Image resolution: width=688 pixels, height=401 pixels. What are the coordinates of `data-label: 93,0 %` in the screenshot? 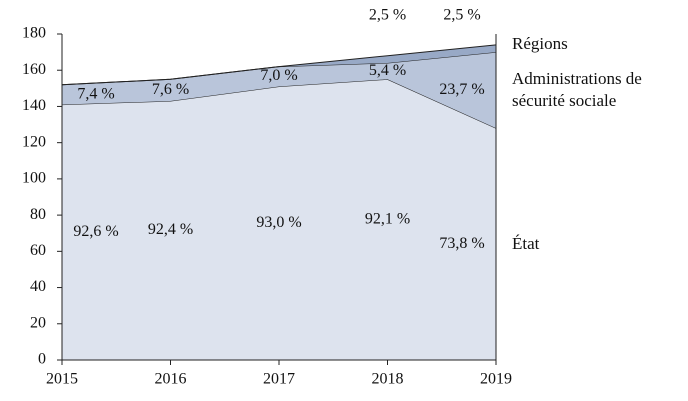 It's located at (278, 222).